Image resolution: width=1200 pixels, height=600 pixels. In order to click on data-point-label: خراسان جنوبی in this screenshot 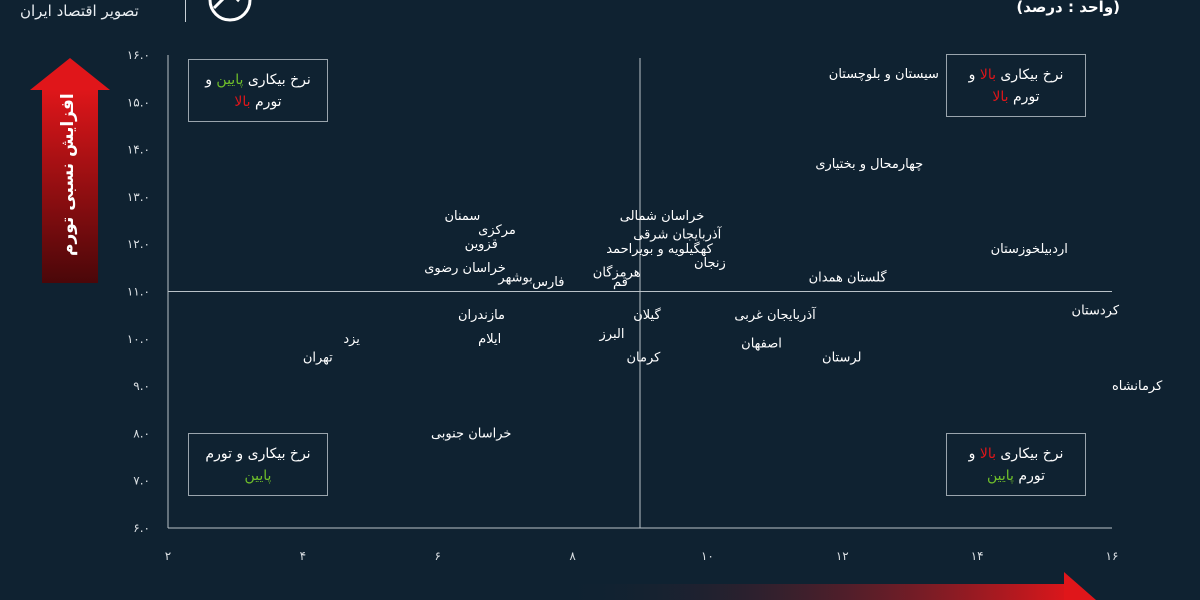, I will do `click(471, 433)`.